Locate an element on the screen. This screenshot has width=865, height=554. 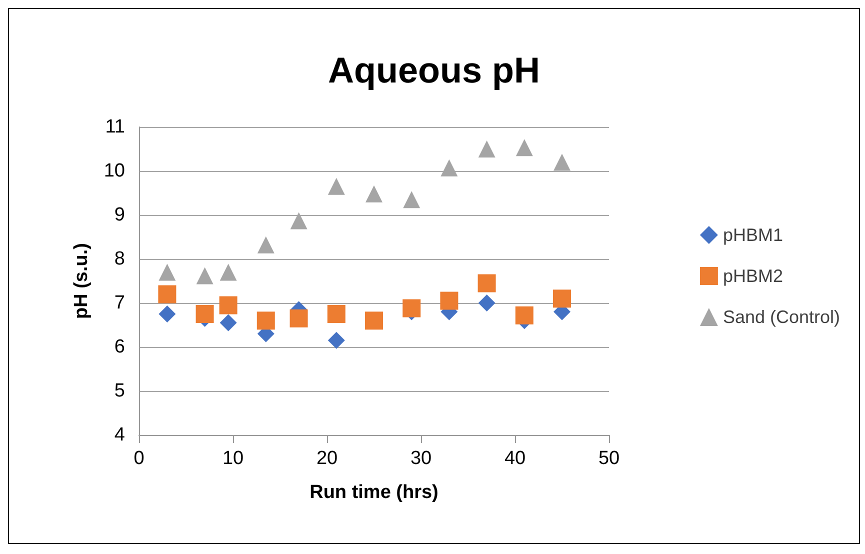
y-tick-label: 5 is located at coordinates (119, 391).